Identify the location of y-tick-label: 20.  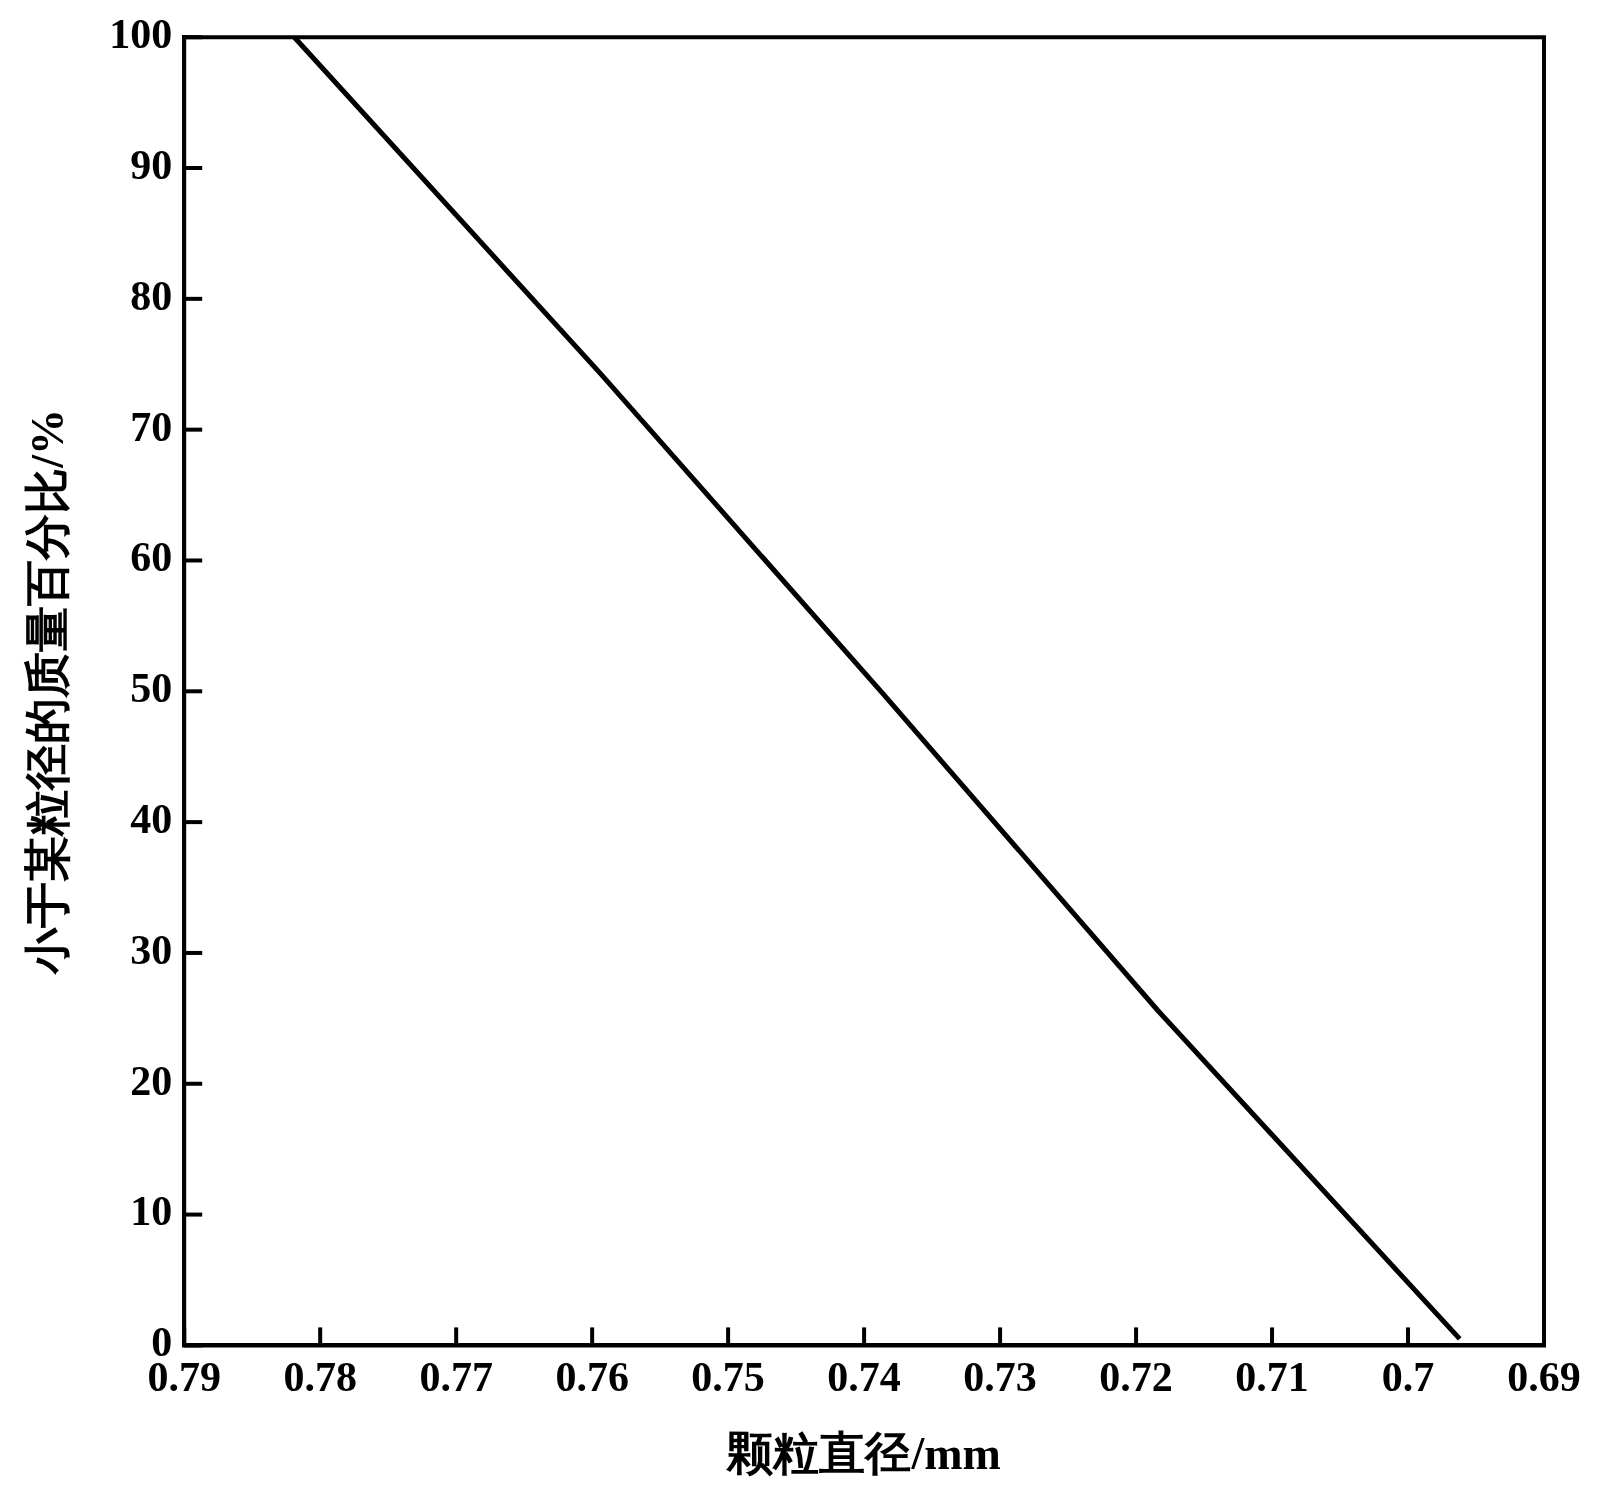
(151, 1080).